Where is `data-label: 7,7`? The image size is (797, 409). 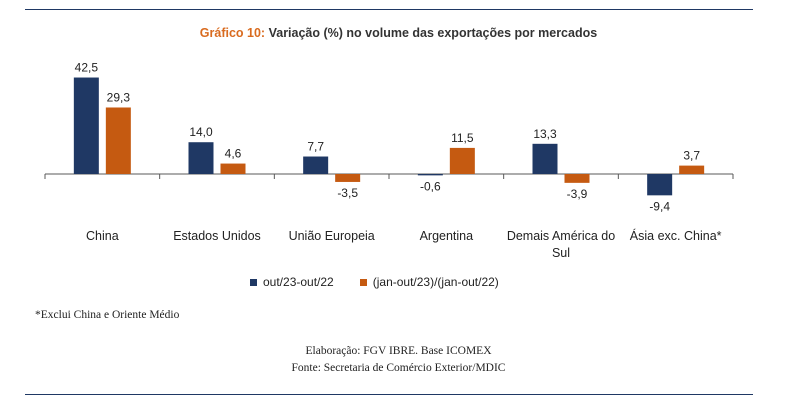 data-label: 7,7 is located at coordinates (315, 147).